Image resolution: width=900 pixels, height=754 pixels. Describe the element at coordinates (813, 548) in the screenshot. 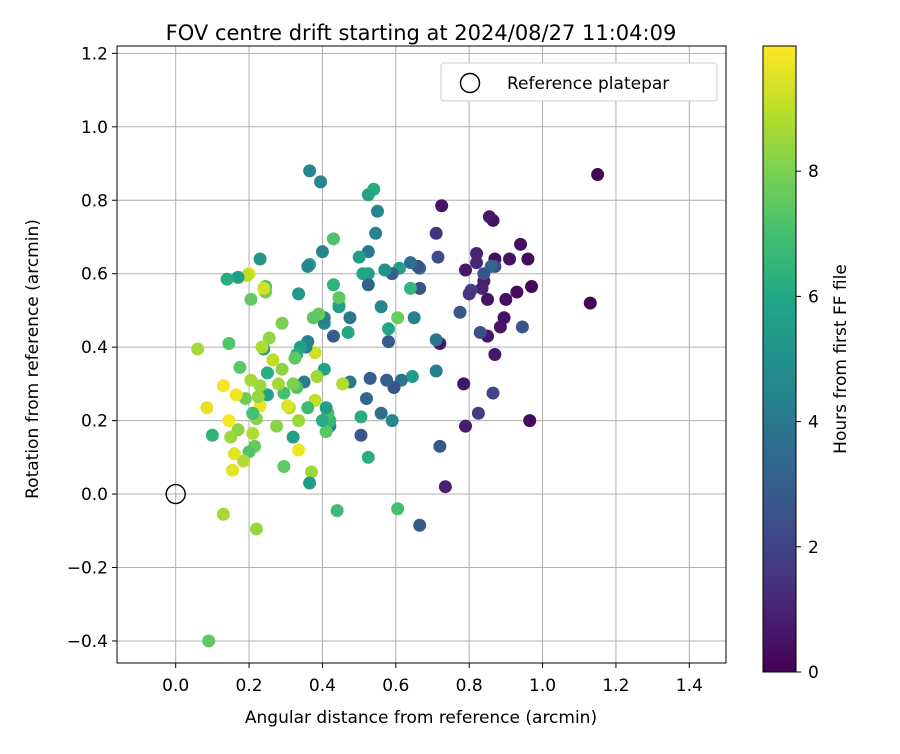

I see `colorbar-tick-label-1: 2` at that location.